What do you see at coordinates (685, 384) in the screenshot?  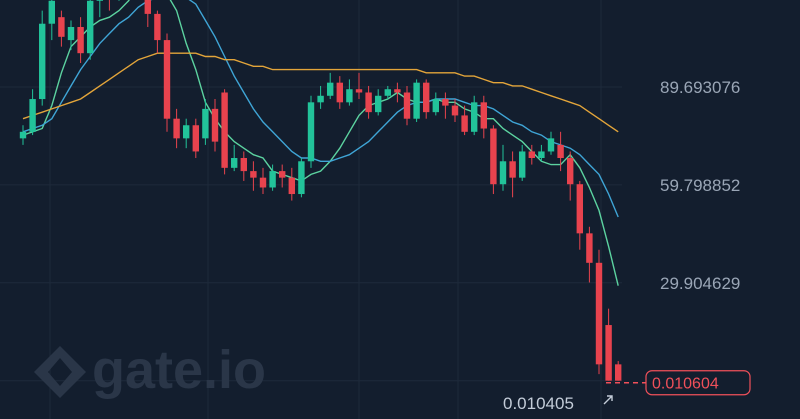 I see `last-price-label: 0.010604` at bounding box center [685, 384].